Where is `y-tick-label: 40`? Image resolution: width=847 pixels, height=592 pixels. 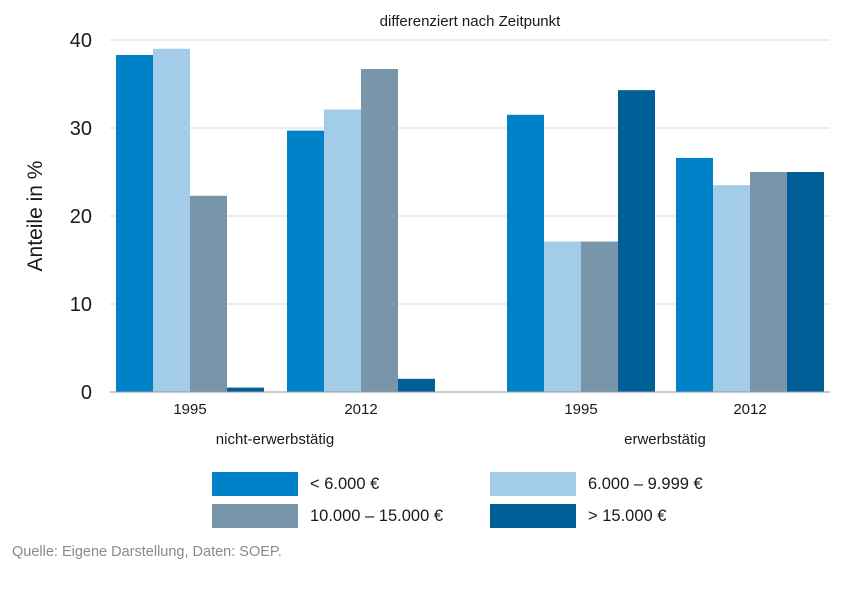
y-tick-label: 40 is located at coordinates (81, 41).